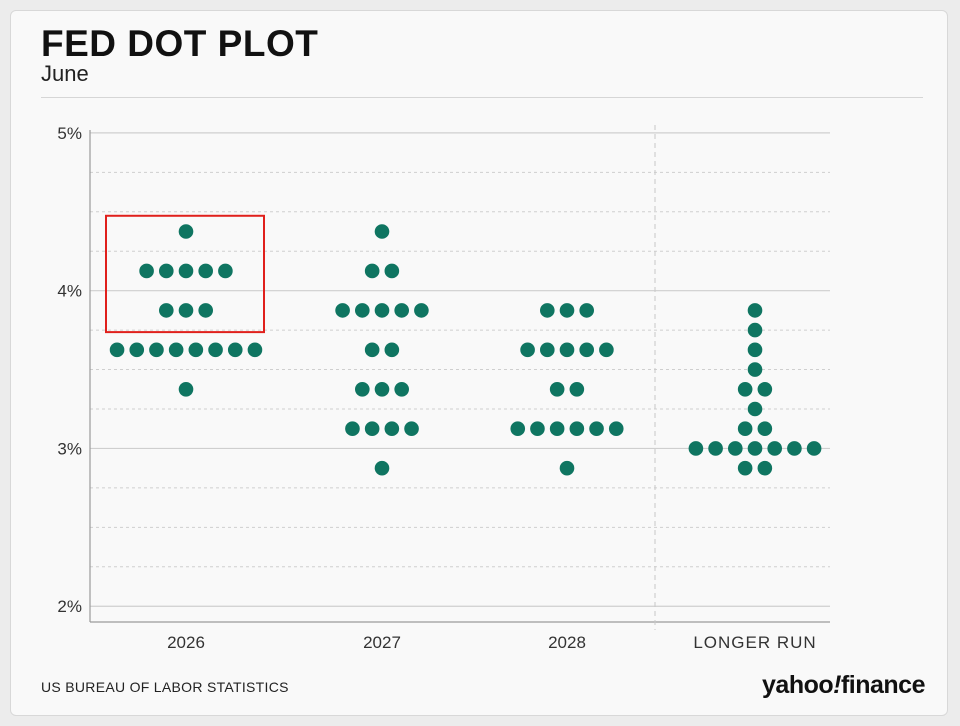 The width and height of the screenshot is (960, 726). What do you see at coordinates (165, 687) in the screenshot?
I see `source-label: US BUREAU OF LABOR STATISTICS` at bounding box center [165, 687].